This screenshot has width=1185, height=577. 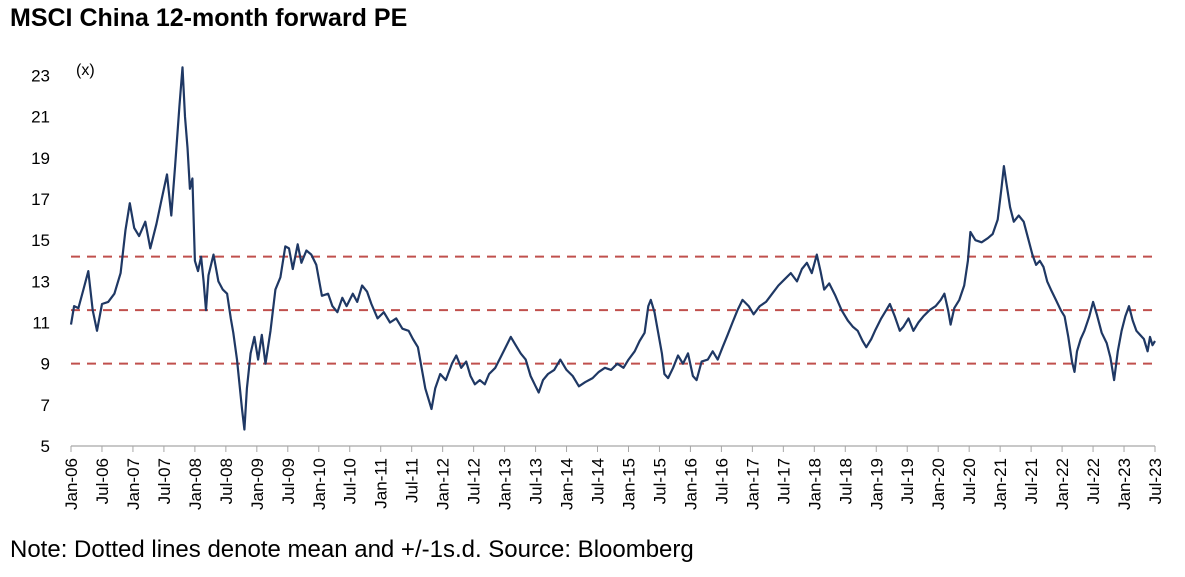 What do you see at coordinates (40, 158) in the screenshot?
I see `y-tick-label: 19` at bounding box center [40, 158].